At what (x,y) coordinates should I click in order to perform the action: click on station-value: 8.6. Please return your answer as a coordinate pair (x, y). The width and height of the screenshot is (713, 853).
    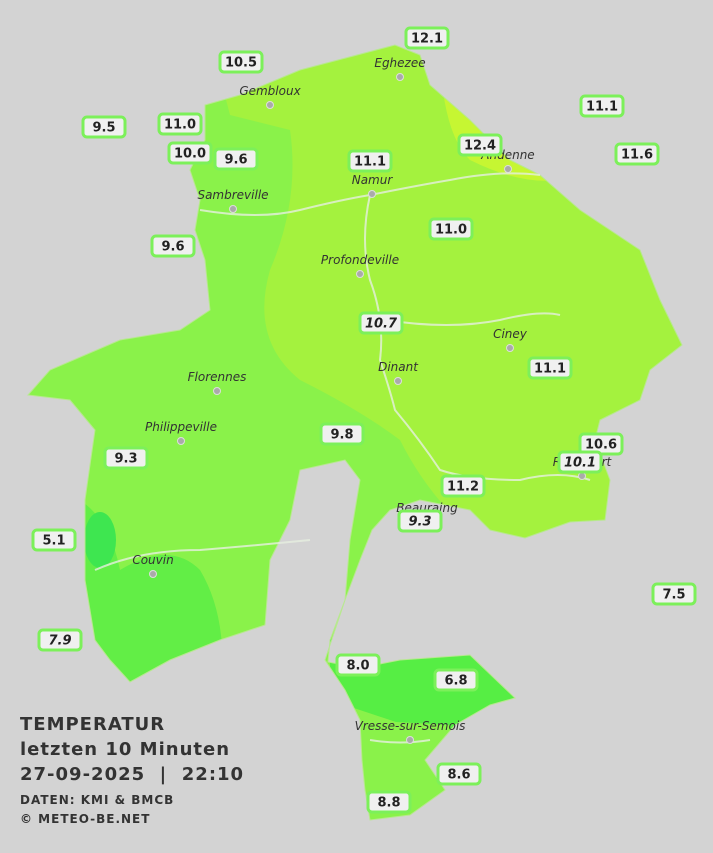
    Looking at the image, I should click on (458, 775).